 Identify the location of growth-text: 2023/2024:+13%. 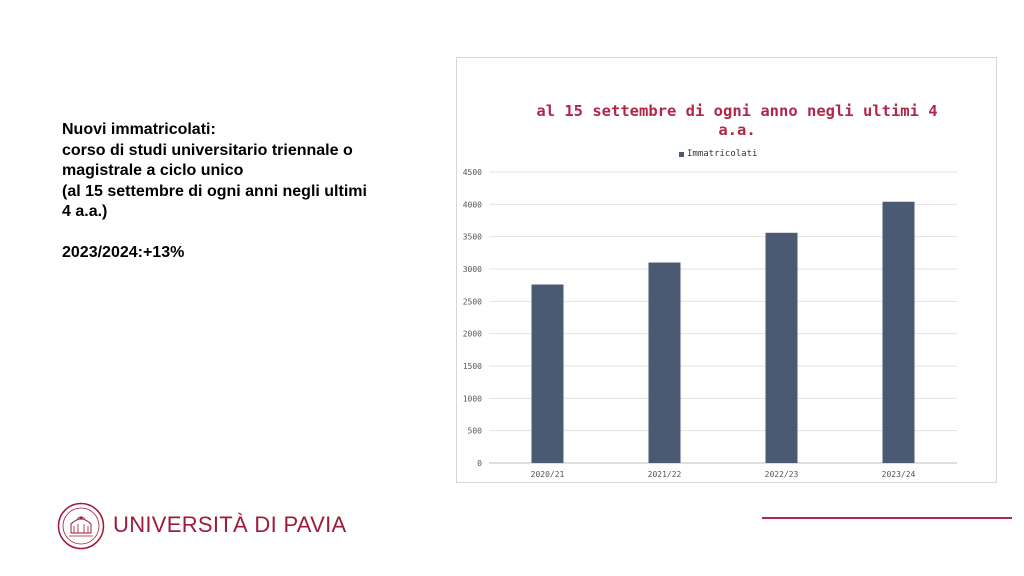
(123, 252).